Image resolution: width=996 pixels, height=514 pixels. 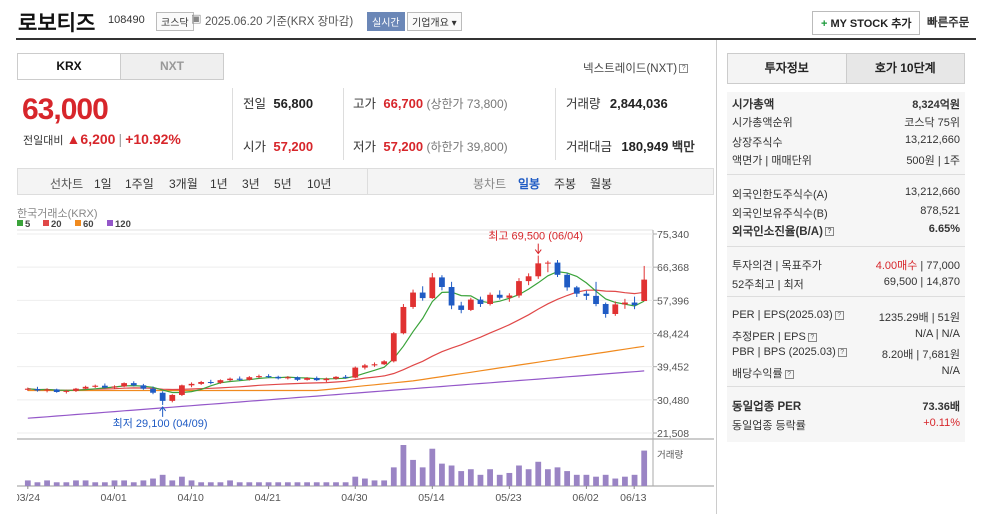 I want to click on period-weekly: 주봉, so click(x=565, y=184).